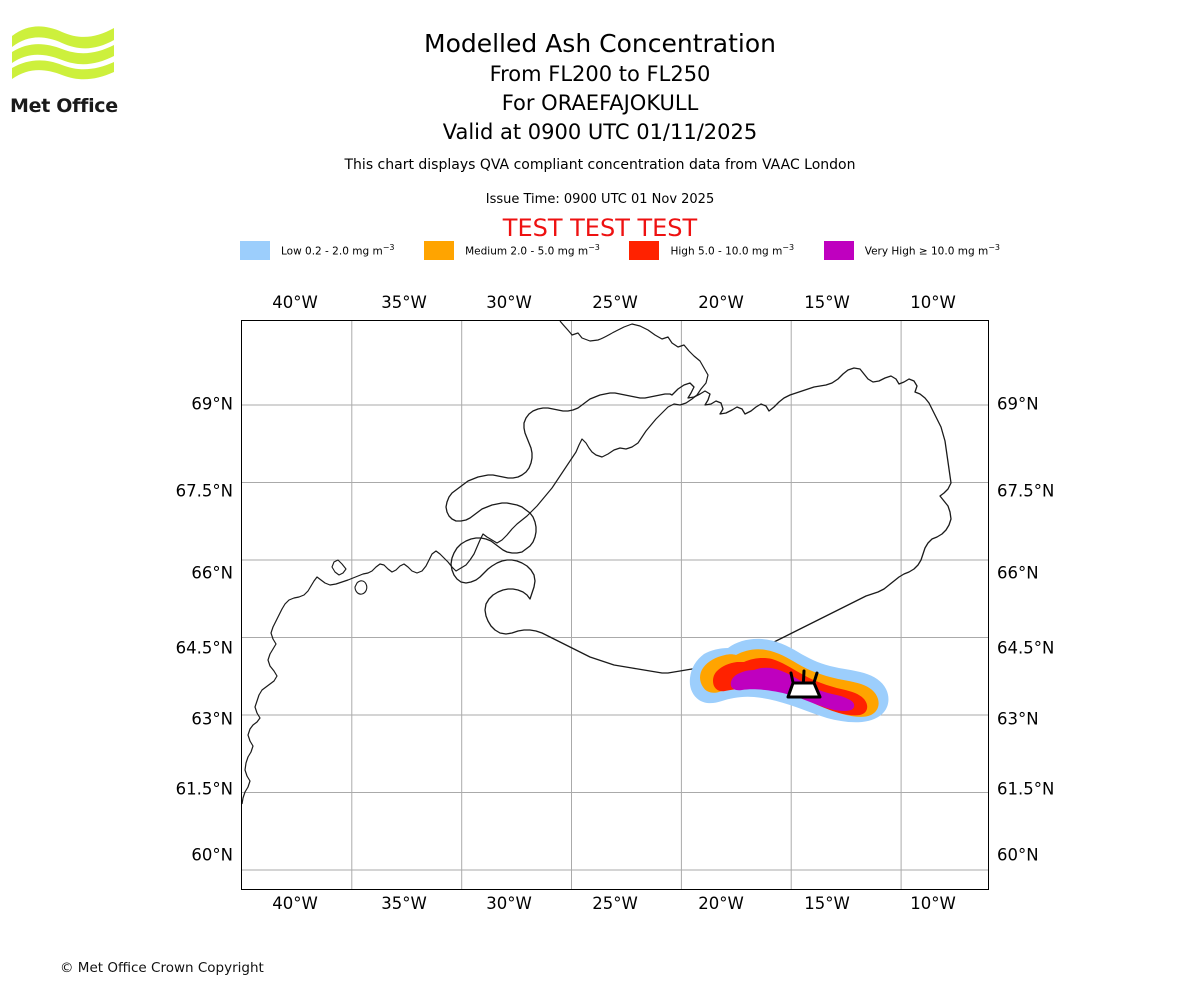 Image resolution: width=1200 pixels, height=1000 pixels. I want to click on logo-wave-mark, so click(63, 53).